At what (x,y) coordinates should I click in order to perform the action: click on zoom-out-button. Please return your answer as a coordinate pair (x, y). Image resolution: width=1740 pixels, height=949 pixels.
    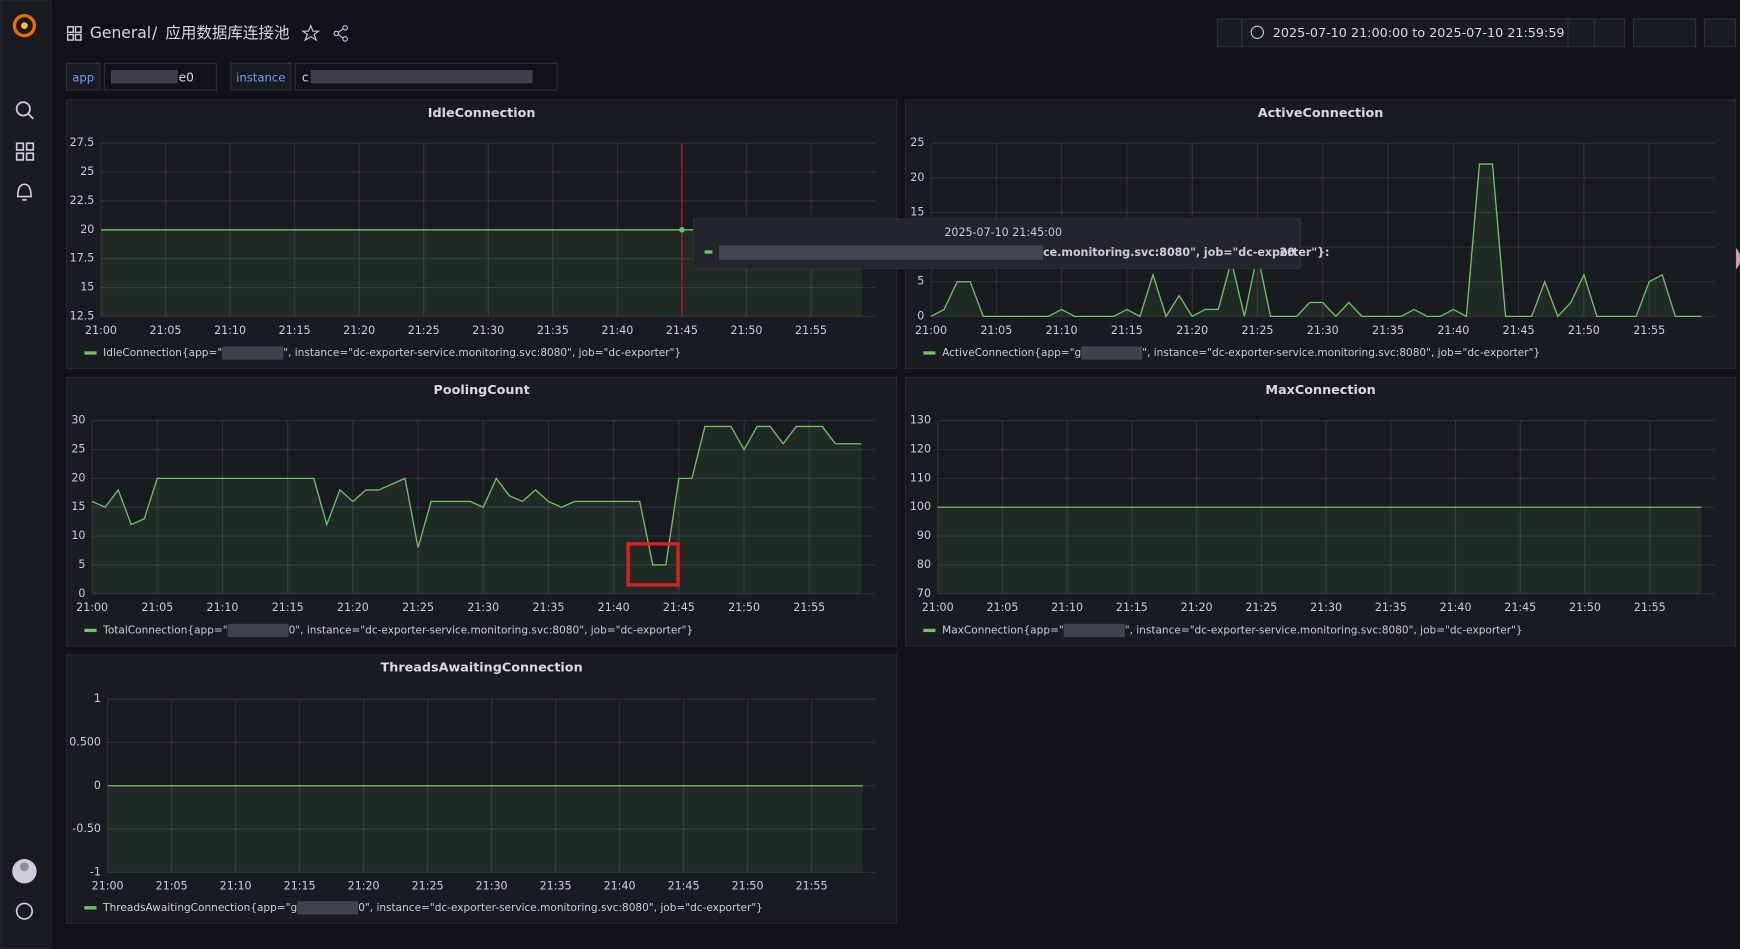
    Looking at the image, I should click on (1610, 33).